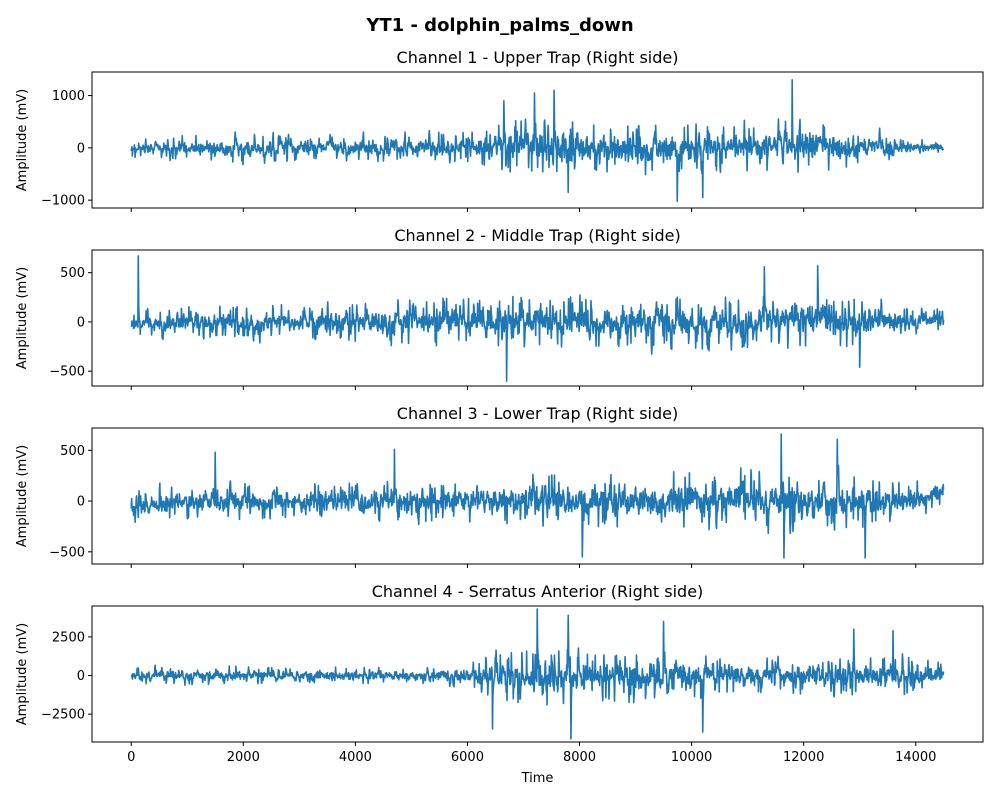  Describe the element at coordinates (131, 757) in the screenshot. I see `x-tick-label: 0` at that location.